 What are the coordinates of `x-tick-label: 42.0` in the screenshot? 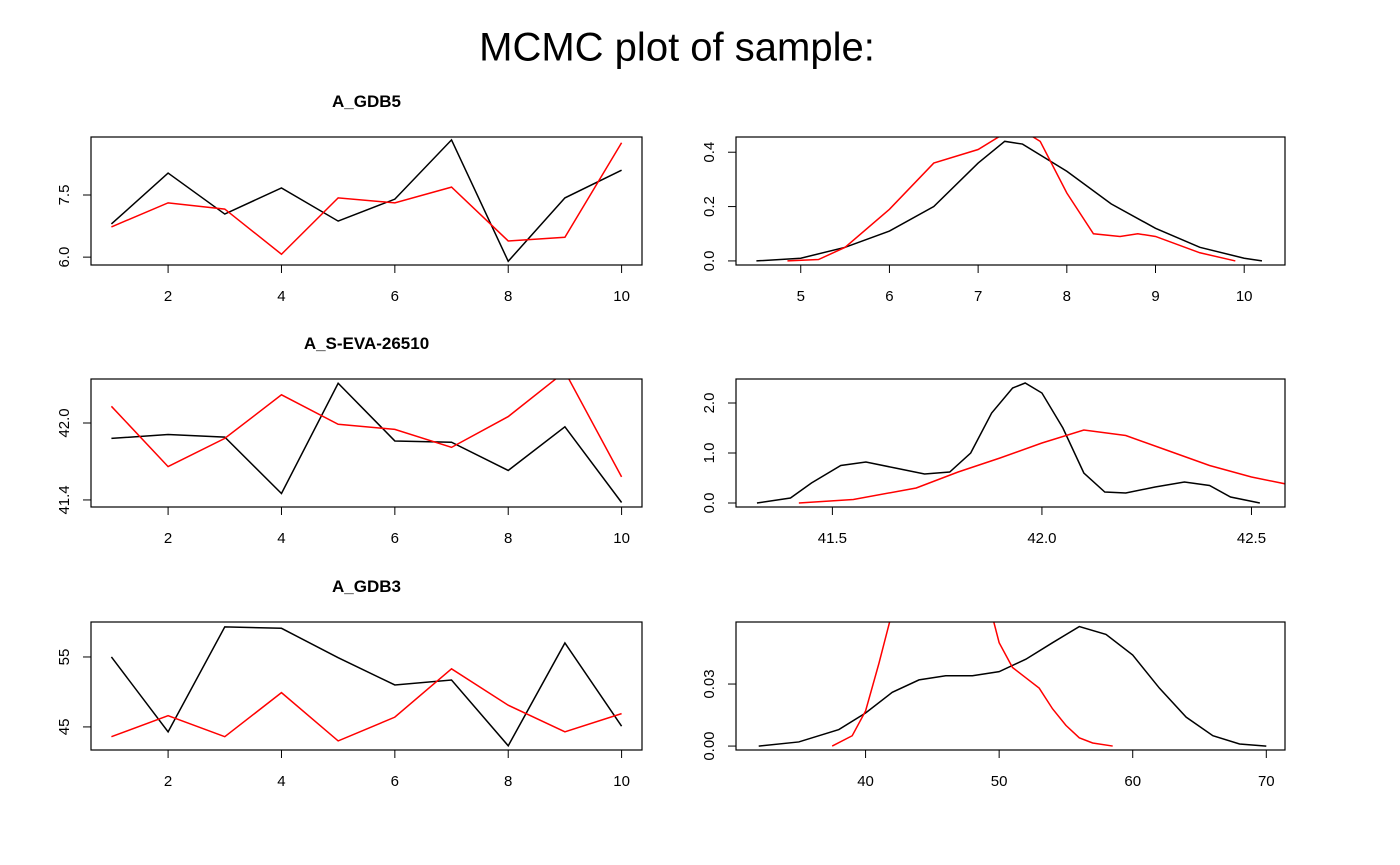 It's located at (1041, 538).